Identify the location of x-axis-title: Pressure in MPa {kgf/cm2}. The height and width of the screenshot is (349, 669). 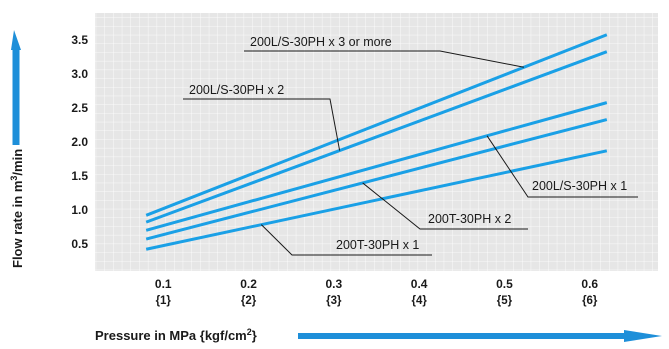
(176, 335).